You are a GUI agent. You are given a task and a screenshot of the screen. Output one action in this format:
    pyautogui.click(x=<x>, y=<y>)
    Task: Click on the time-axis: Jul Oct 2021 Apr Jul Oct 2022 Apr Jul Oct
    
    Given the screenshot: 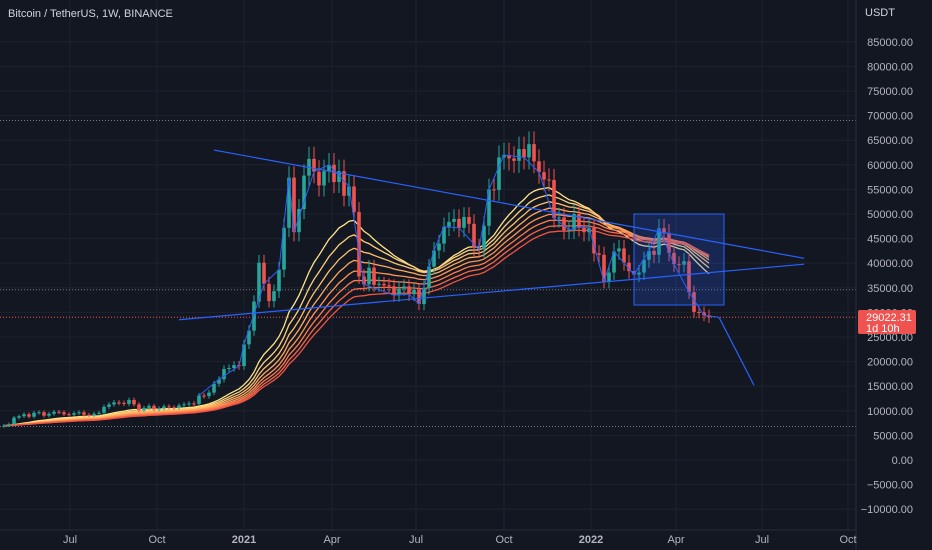 What is the action you would take?
    pyautogui.click(x=460, y=540)
    